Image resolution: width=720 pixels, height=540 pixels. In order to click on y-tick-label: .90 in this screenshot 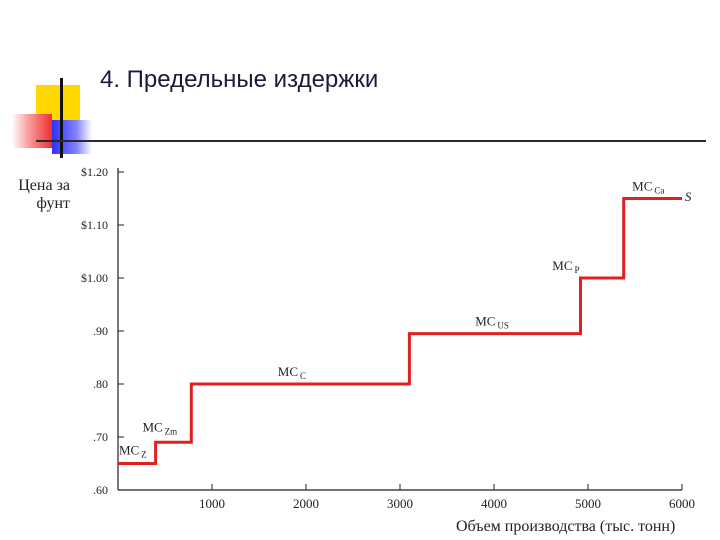, I will do `click(100, 331)`.